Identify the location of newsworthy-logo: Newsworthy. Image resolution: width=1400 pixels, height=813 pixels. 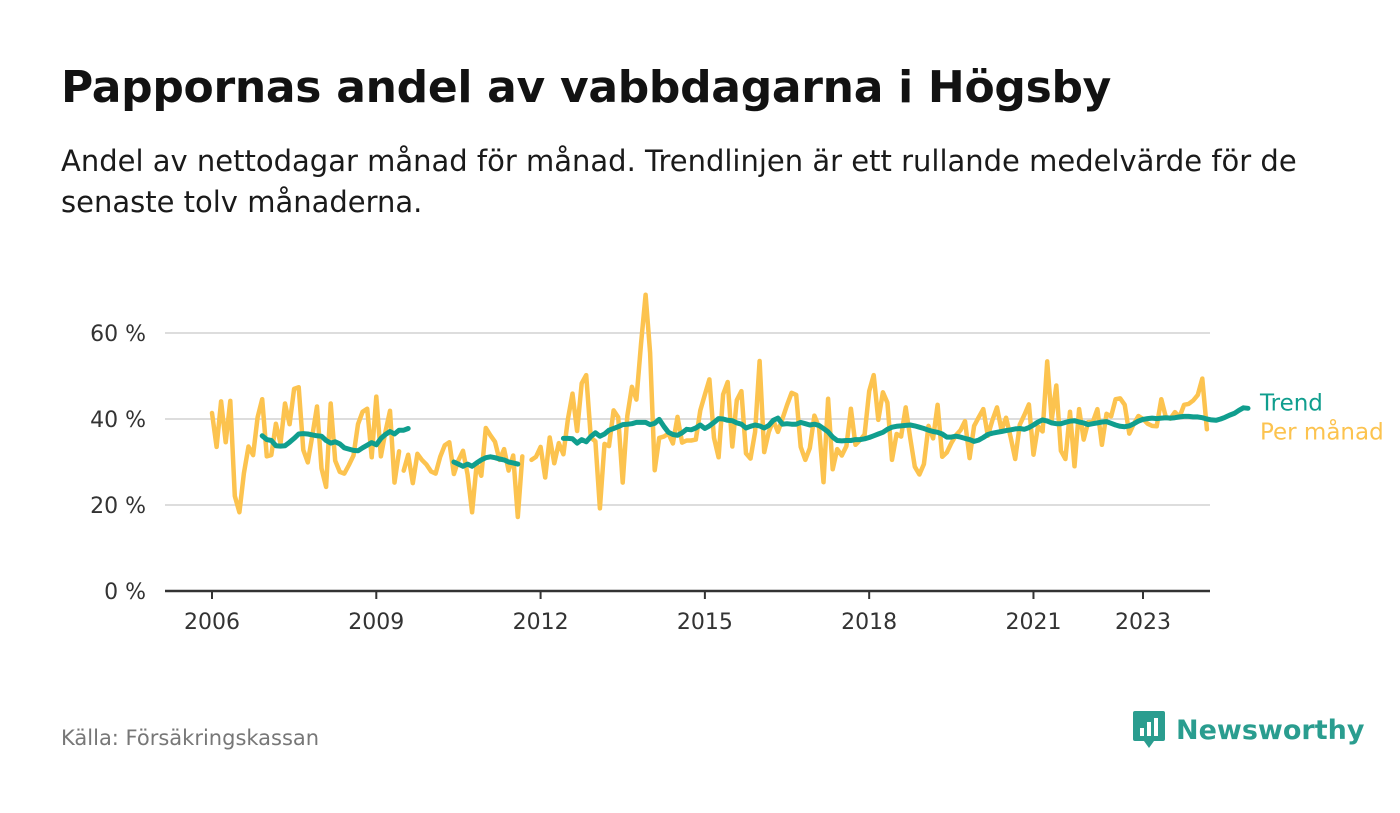
(1248, 730).